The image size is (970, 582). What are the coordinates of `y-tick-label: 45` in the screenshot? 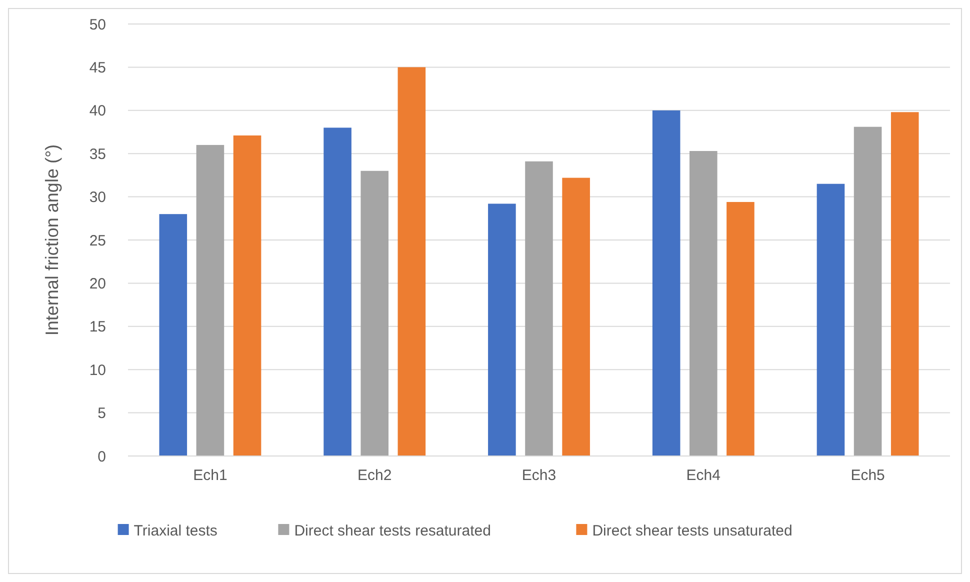 It's located at (97, 67).